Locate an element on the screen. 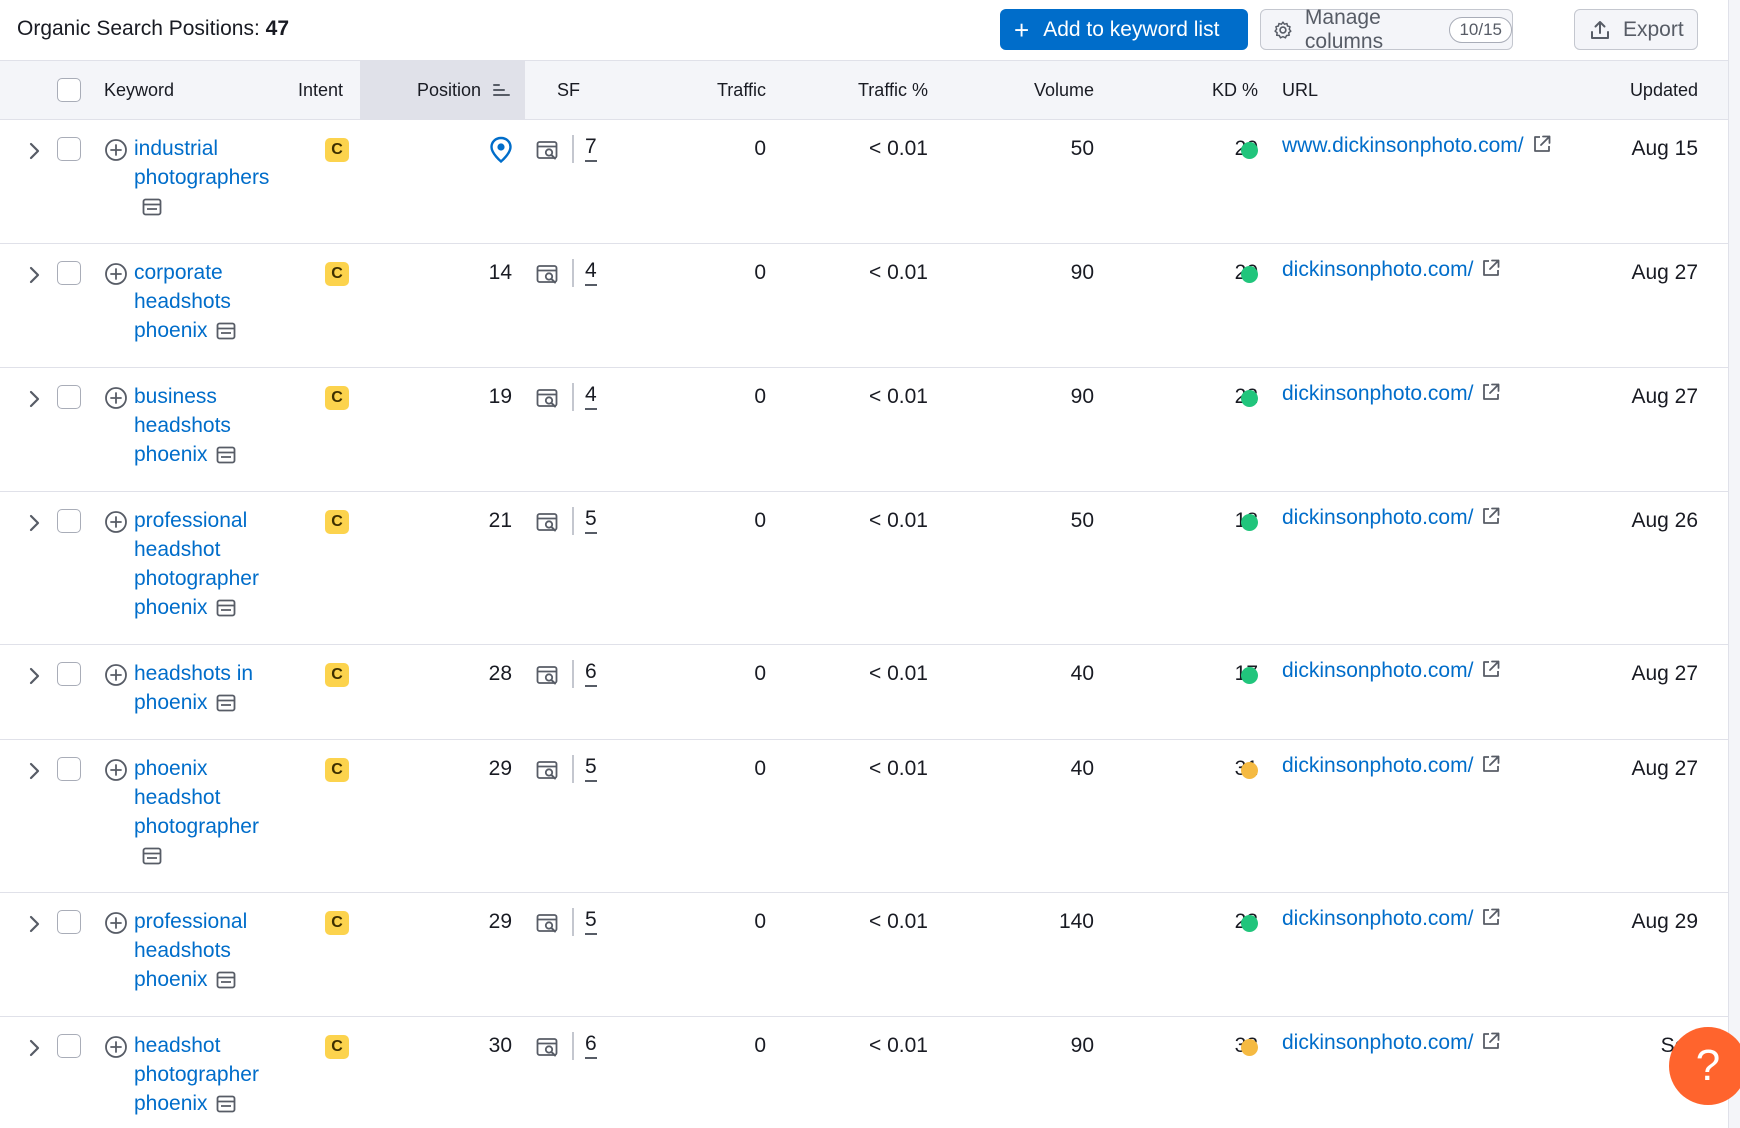  column-header-keyword: Keyword is located at coordinates (139, 90).